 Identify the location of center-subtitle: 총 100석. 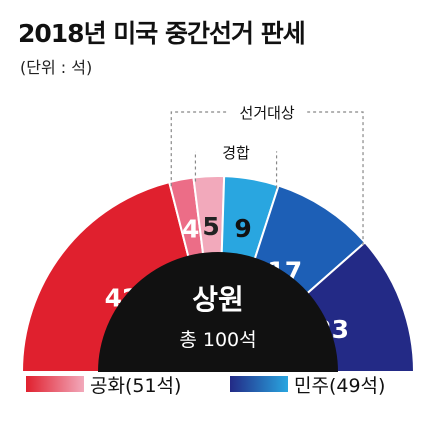
(217, 340).